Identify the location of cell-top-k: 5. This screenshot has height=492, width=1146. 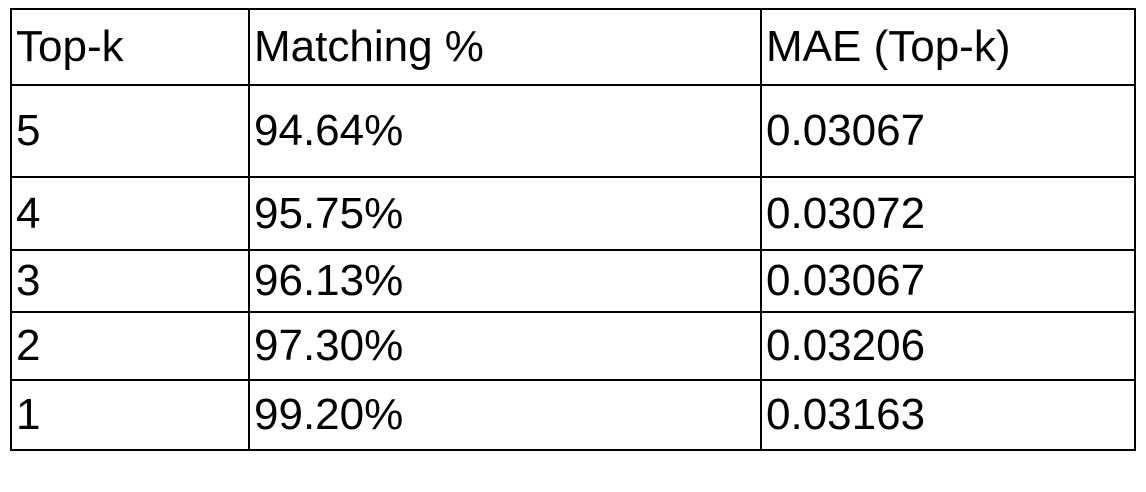
(130, 131).